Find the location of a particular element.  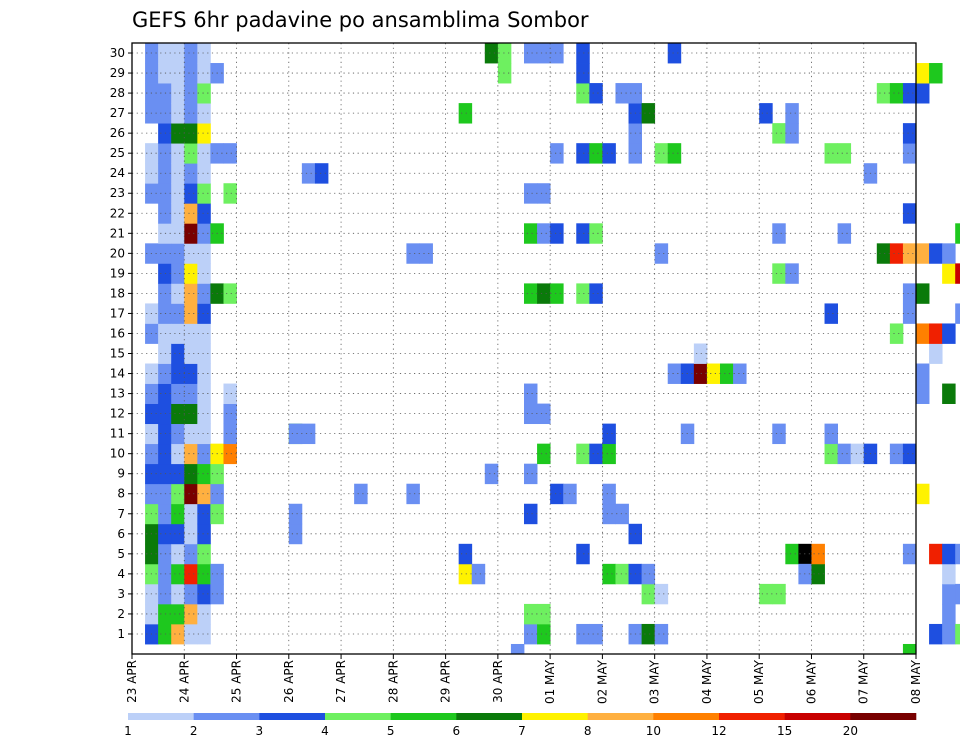

x-tick-label-7: 30 APR is located at coordinates (498, 681).